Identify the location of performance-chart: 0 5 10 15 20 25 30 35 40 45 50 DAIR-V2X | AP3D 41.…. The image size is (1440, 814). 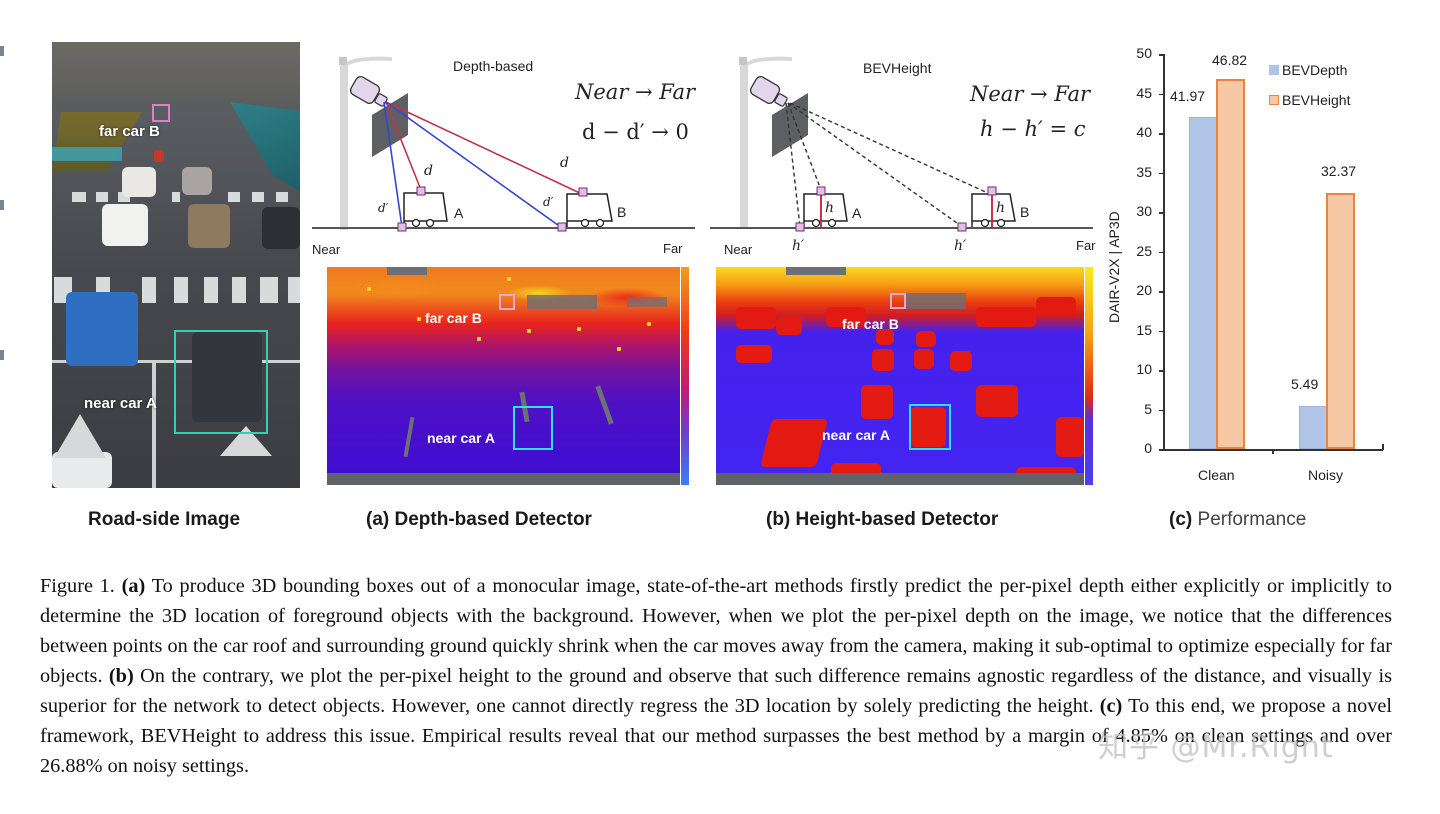
(1250, 270).